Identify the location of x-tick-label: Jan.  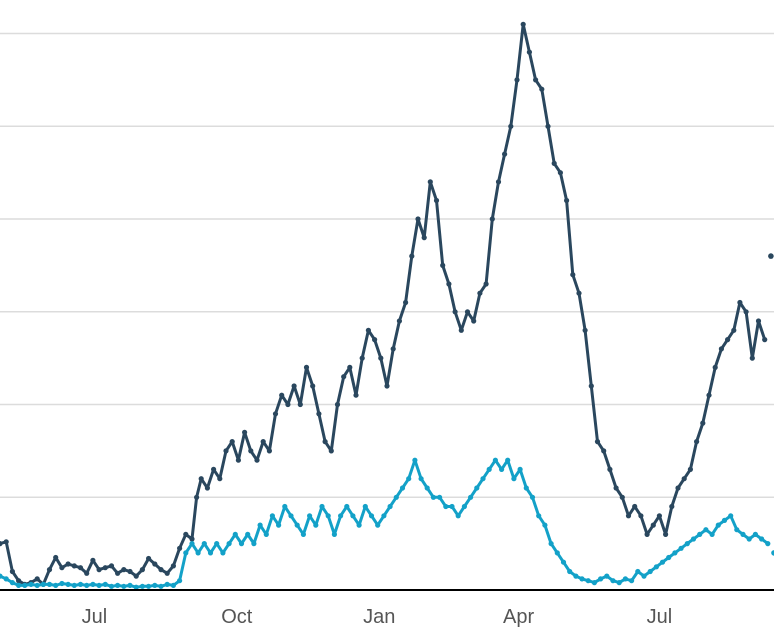
(379, 617).